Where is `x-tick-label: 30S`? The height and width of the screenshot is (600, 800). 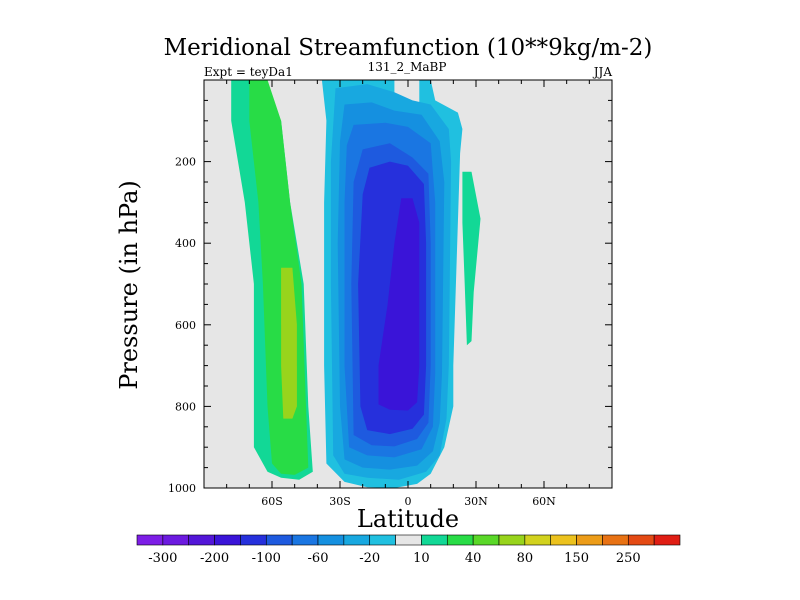 x-tick-label: 30S is located at coordinates (340, 501).